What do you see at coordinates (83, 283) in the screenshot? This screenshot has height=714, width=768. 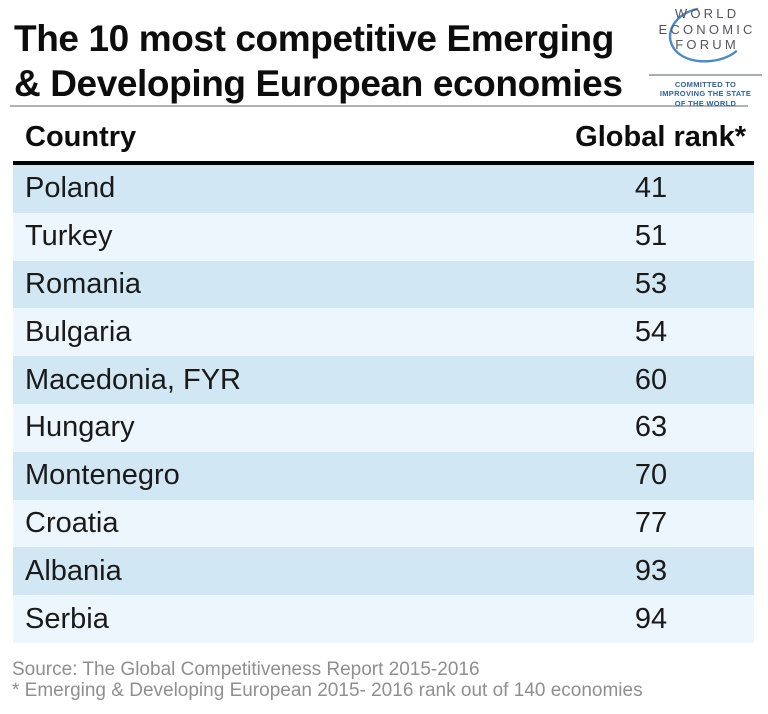 I see `country-cell: Romania` at bounding box center [83, 283].